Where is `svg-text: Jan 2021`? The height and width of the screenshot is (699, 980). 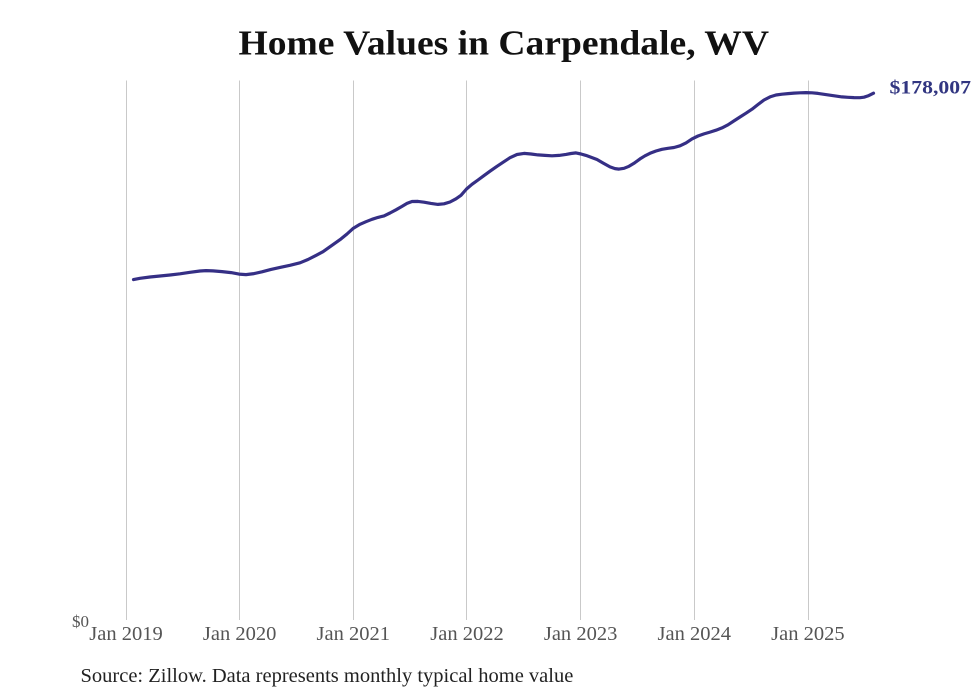
svg-text: Jan 2021 is located at coordinates (354, 634).